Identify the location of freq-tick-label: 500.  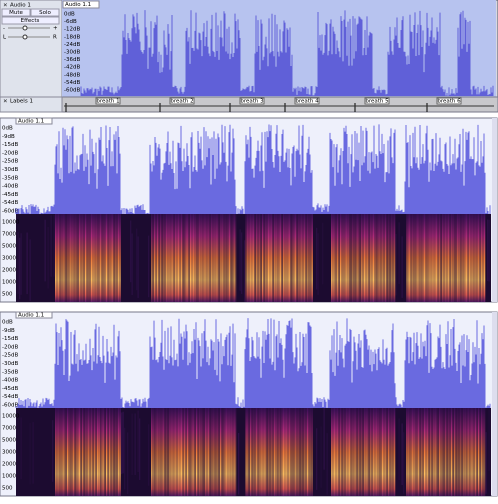
(7, 295).